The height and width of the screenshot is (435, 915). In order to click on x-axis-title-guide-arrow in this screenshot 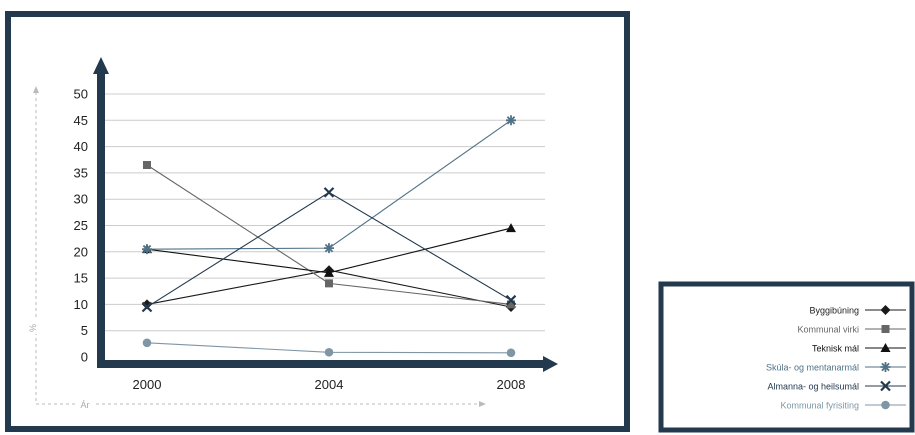, I will do `click(482, 404)`.